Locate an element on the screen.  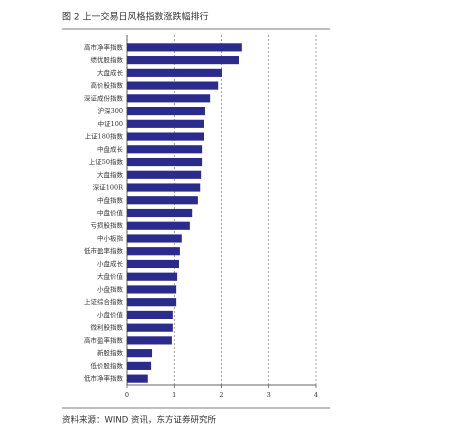
y-tick-label: 大盘指数 is located at coordinates (110, 174).